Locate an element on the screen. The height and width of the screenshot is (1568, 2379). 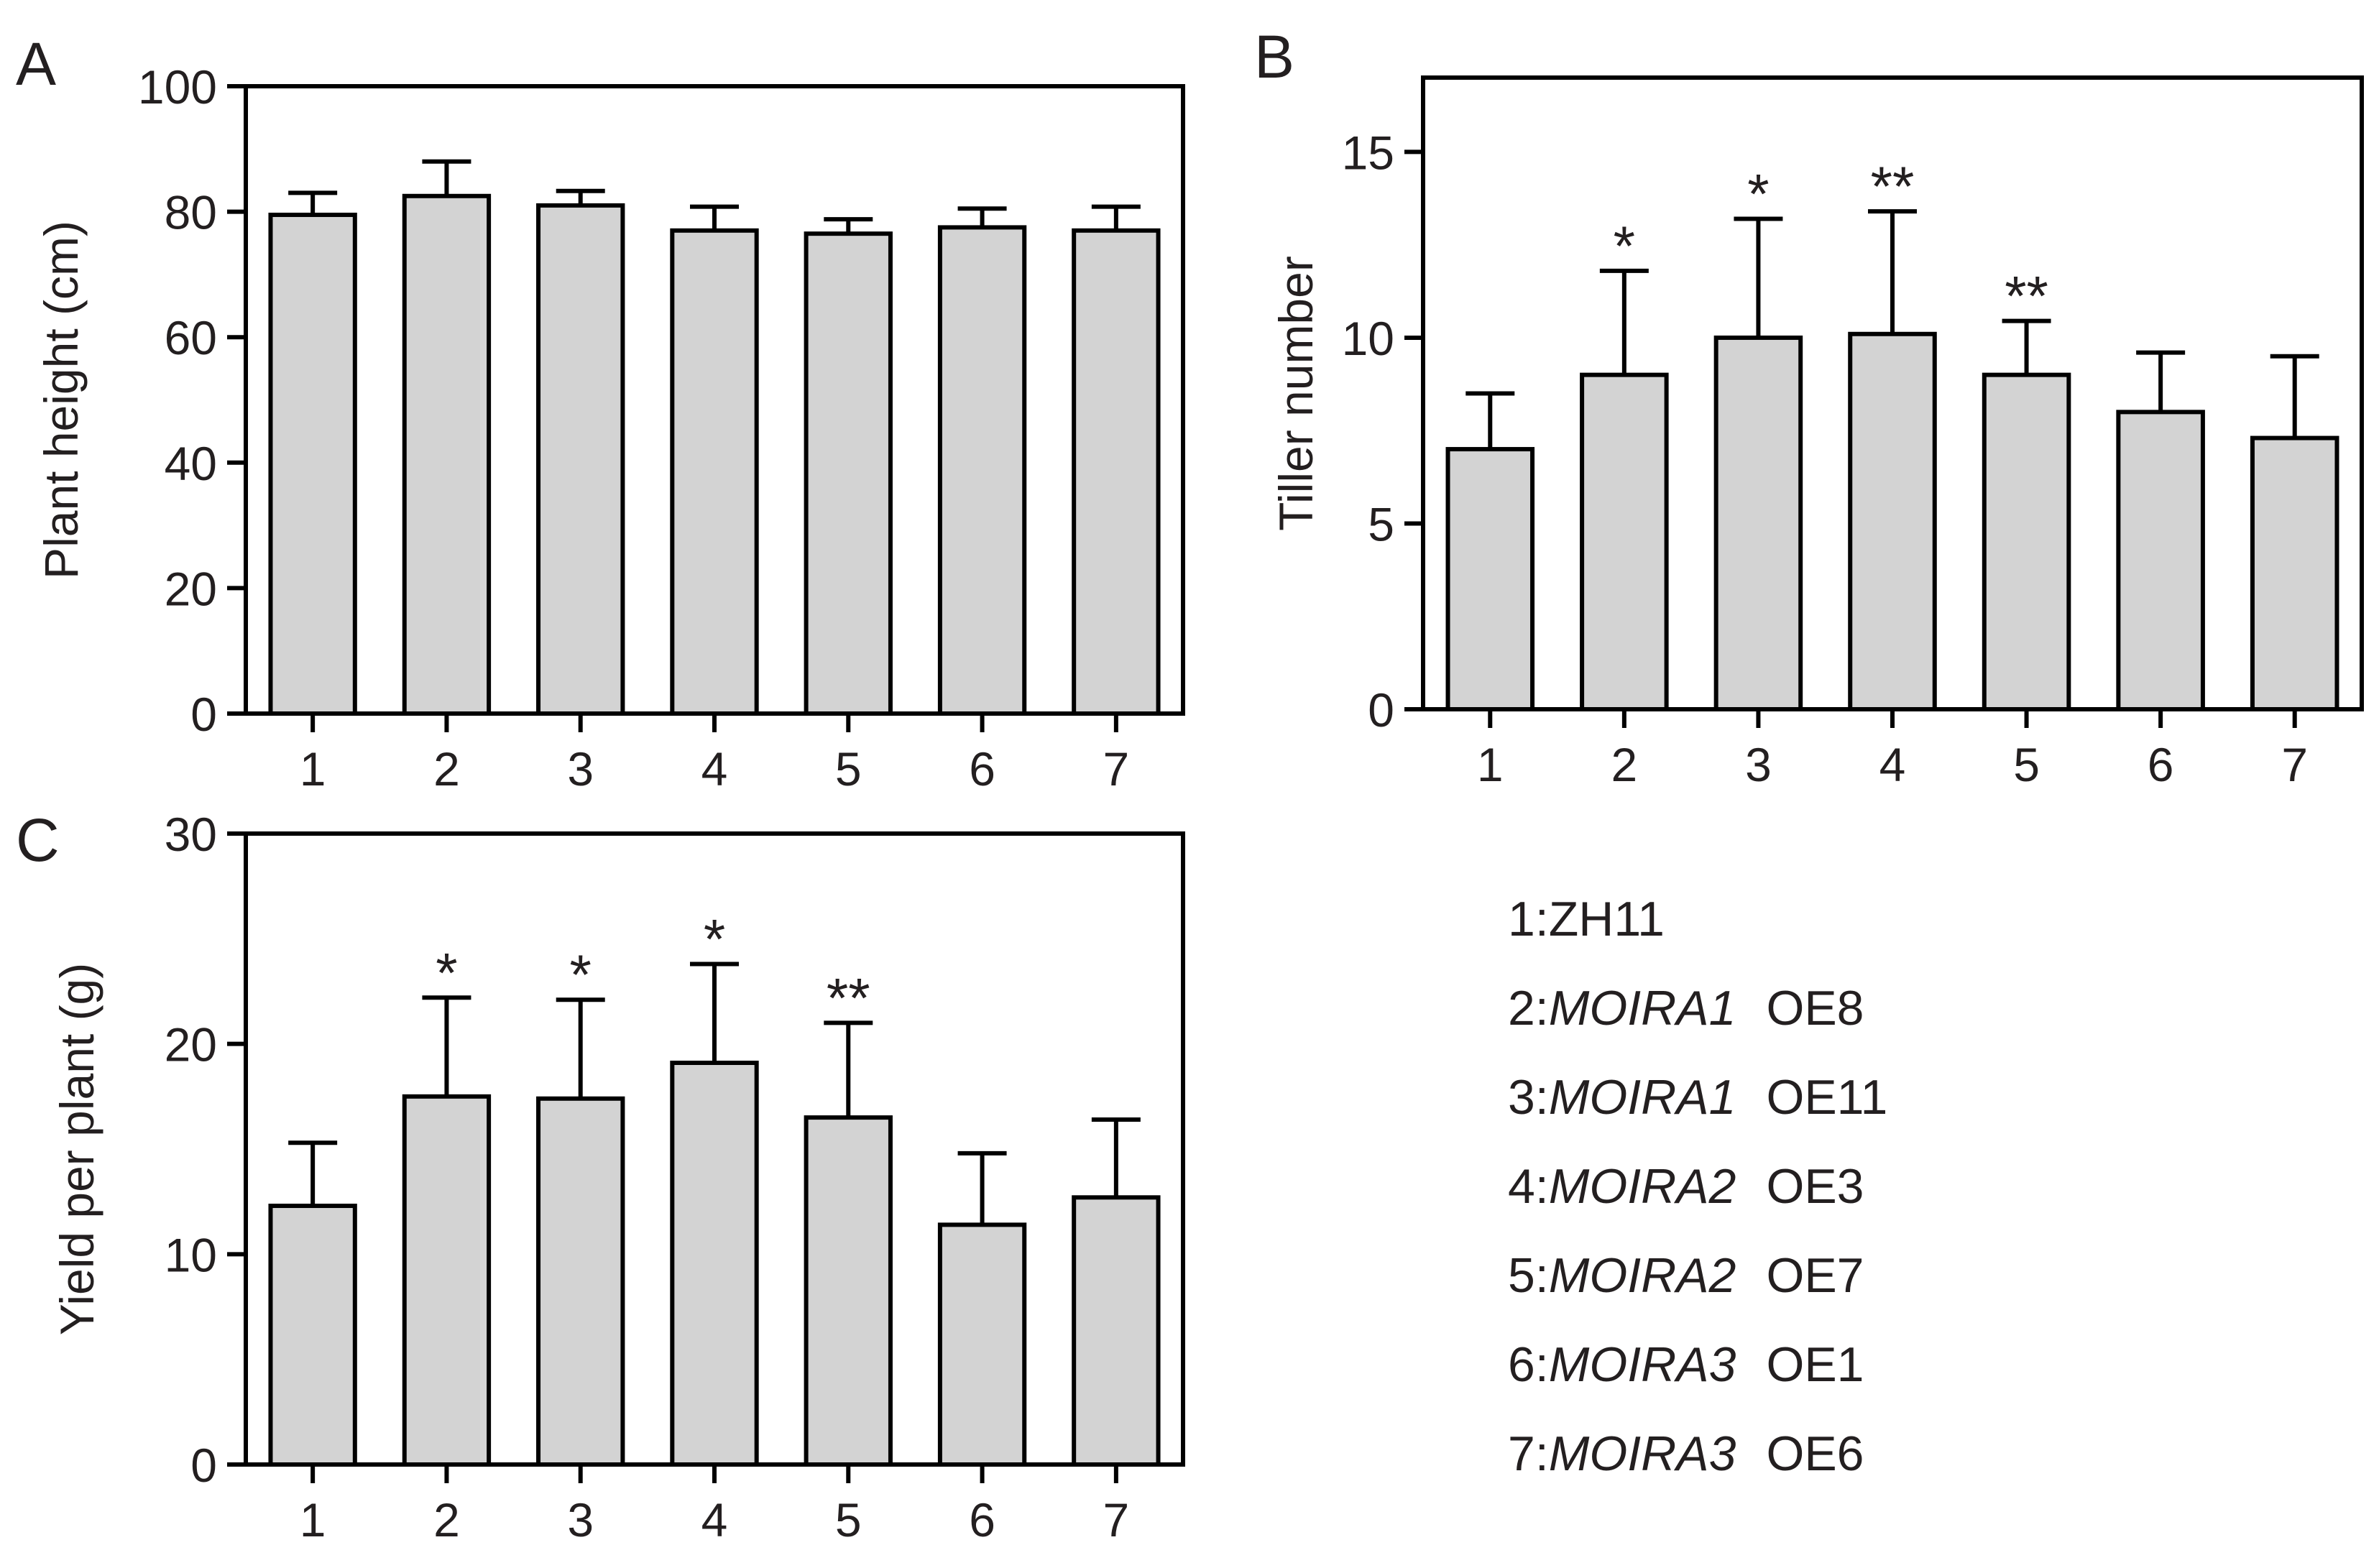
legend-line: OE1 is located at coordinates (1815, 1364).